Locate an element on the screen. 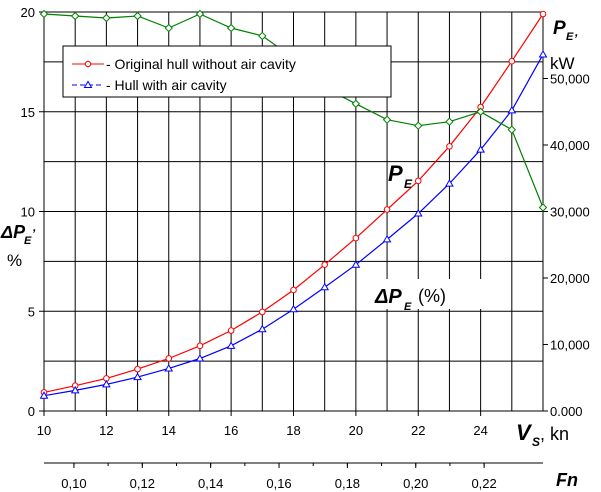 The width and height of the screenshot is (601, 492). fn-tick-label: 0,12 is located at coordinates (142, 483).